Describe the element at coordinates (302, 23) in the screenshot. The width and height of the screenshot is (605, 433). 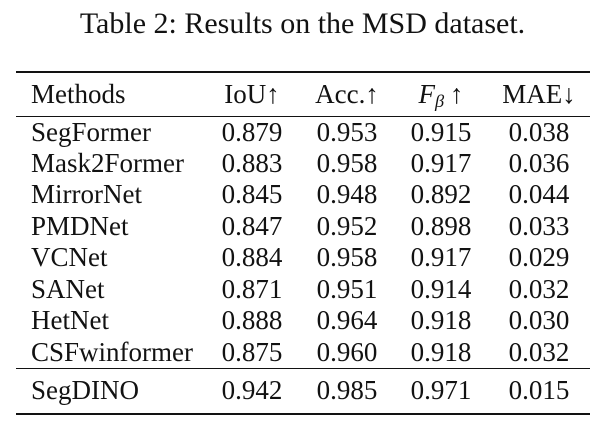
I see `table-caption: Table 2: Results on the MSD dataset.` at that location.